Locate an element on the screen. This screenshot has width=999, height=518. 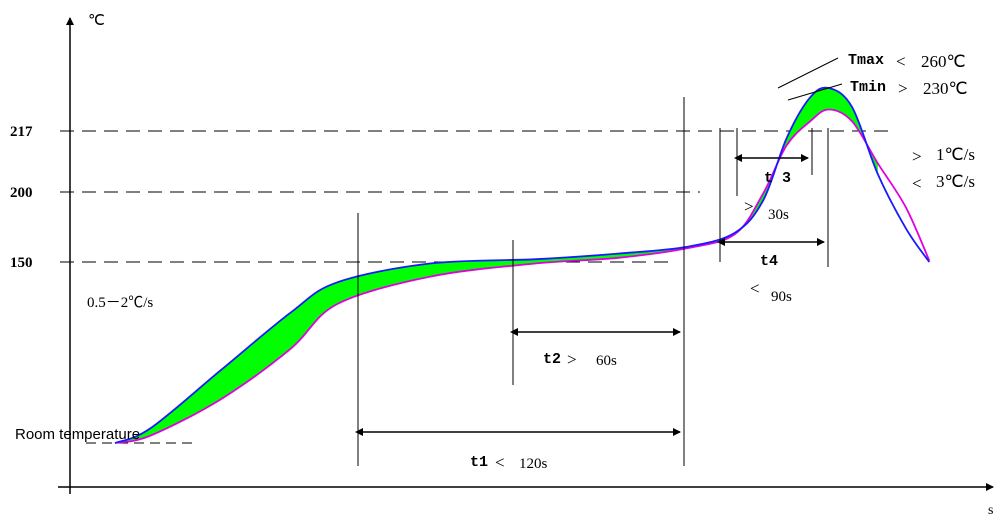
tmax-label: Tmax is located at coordinates (866, 60).